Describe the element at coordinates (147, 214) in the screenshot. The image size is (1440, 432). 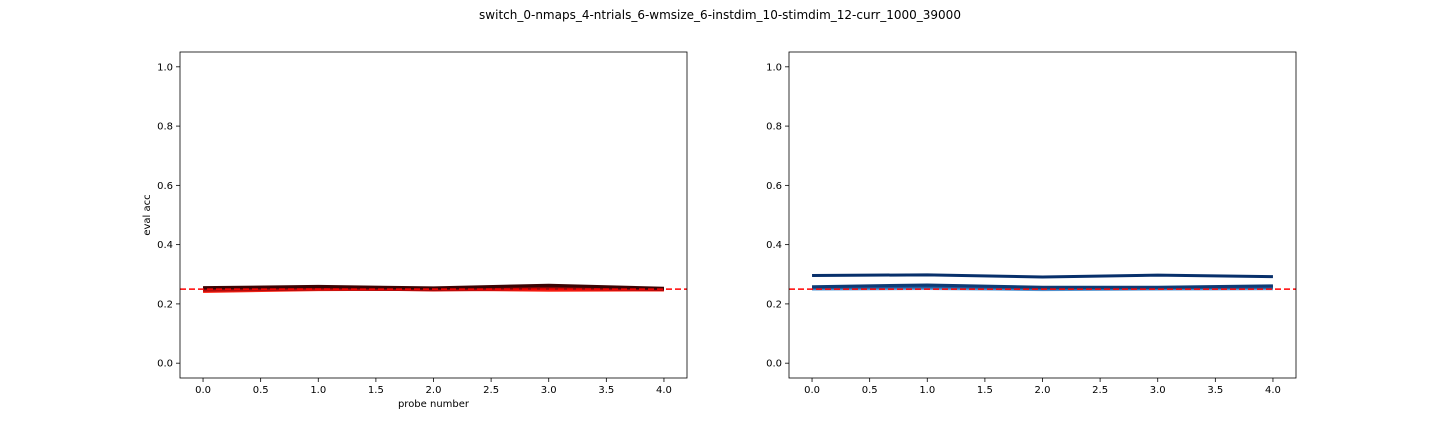
I see `y-axis-label: eval acc` at that location.